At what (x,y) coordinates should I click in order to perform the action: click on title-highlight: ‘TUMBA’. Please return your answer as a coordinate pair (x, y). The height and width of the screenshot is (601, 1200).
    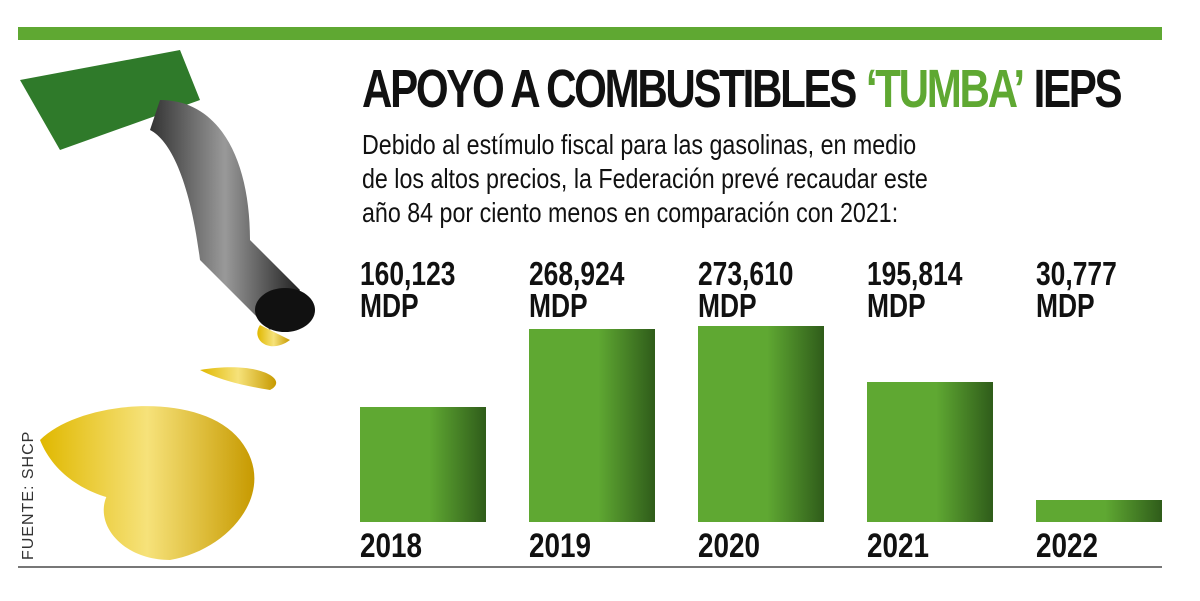
    Looking at the image, I should click on (945, 89).